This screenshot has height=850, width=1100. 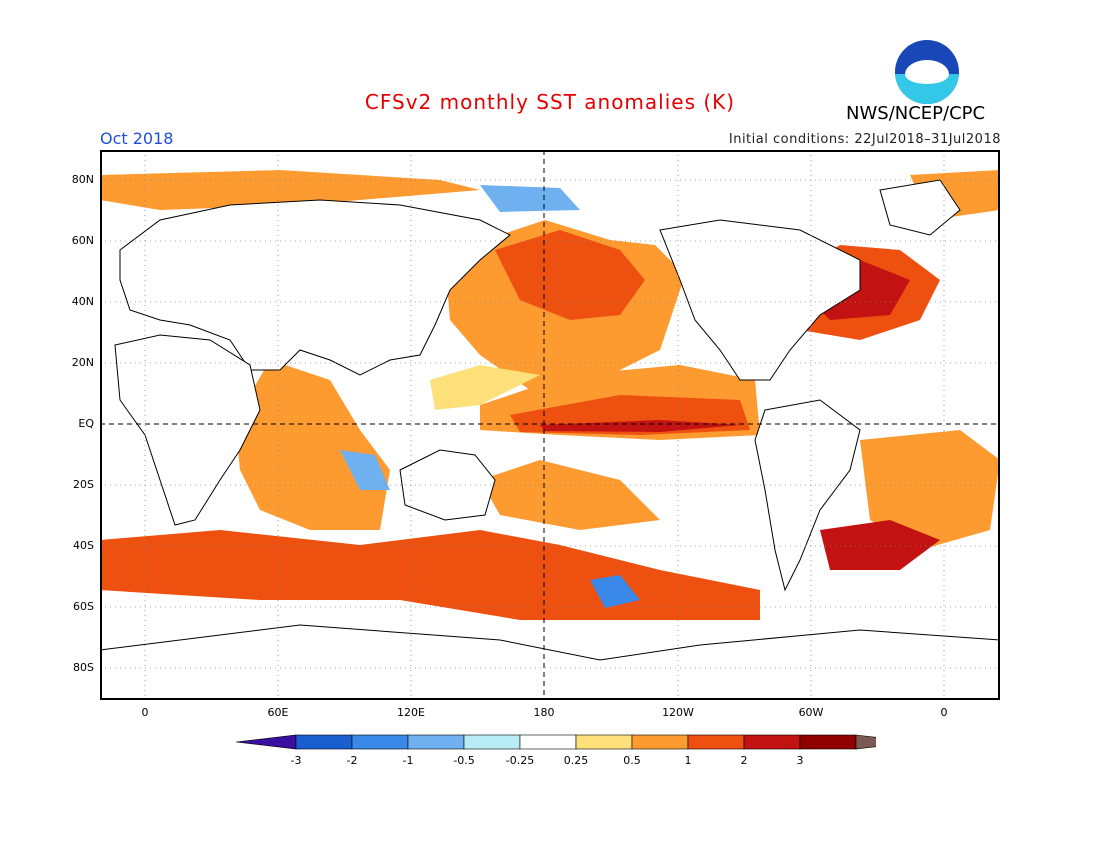 I want to click on colorbar-tick: 3, so click(x=800, y=760).